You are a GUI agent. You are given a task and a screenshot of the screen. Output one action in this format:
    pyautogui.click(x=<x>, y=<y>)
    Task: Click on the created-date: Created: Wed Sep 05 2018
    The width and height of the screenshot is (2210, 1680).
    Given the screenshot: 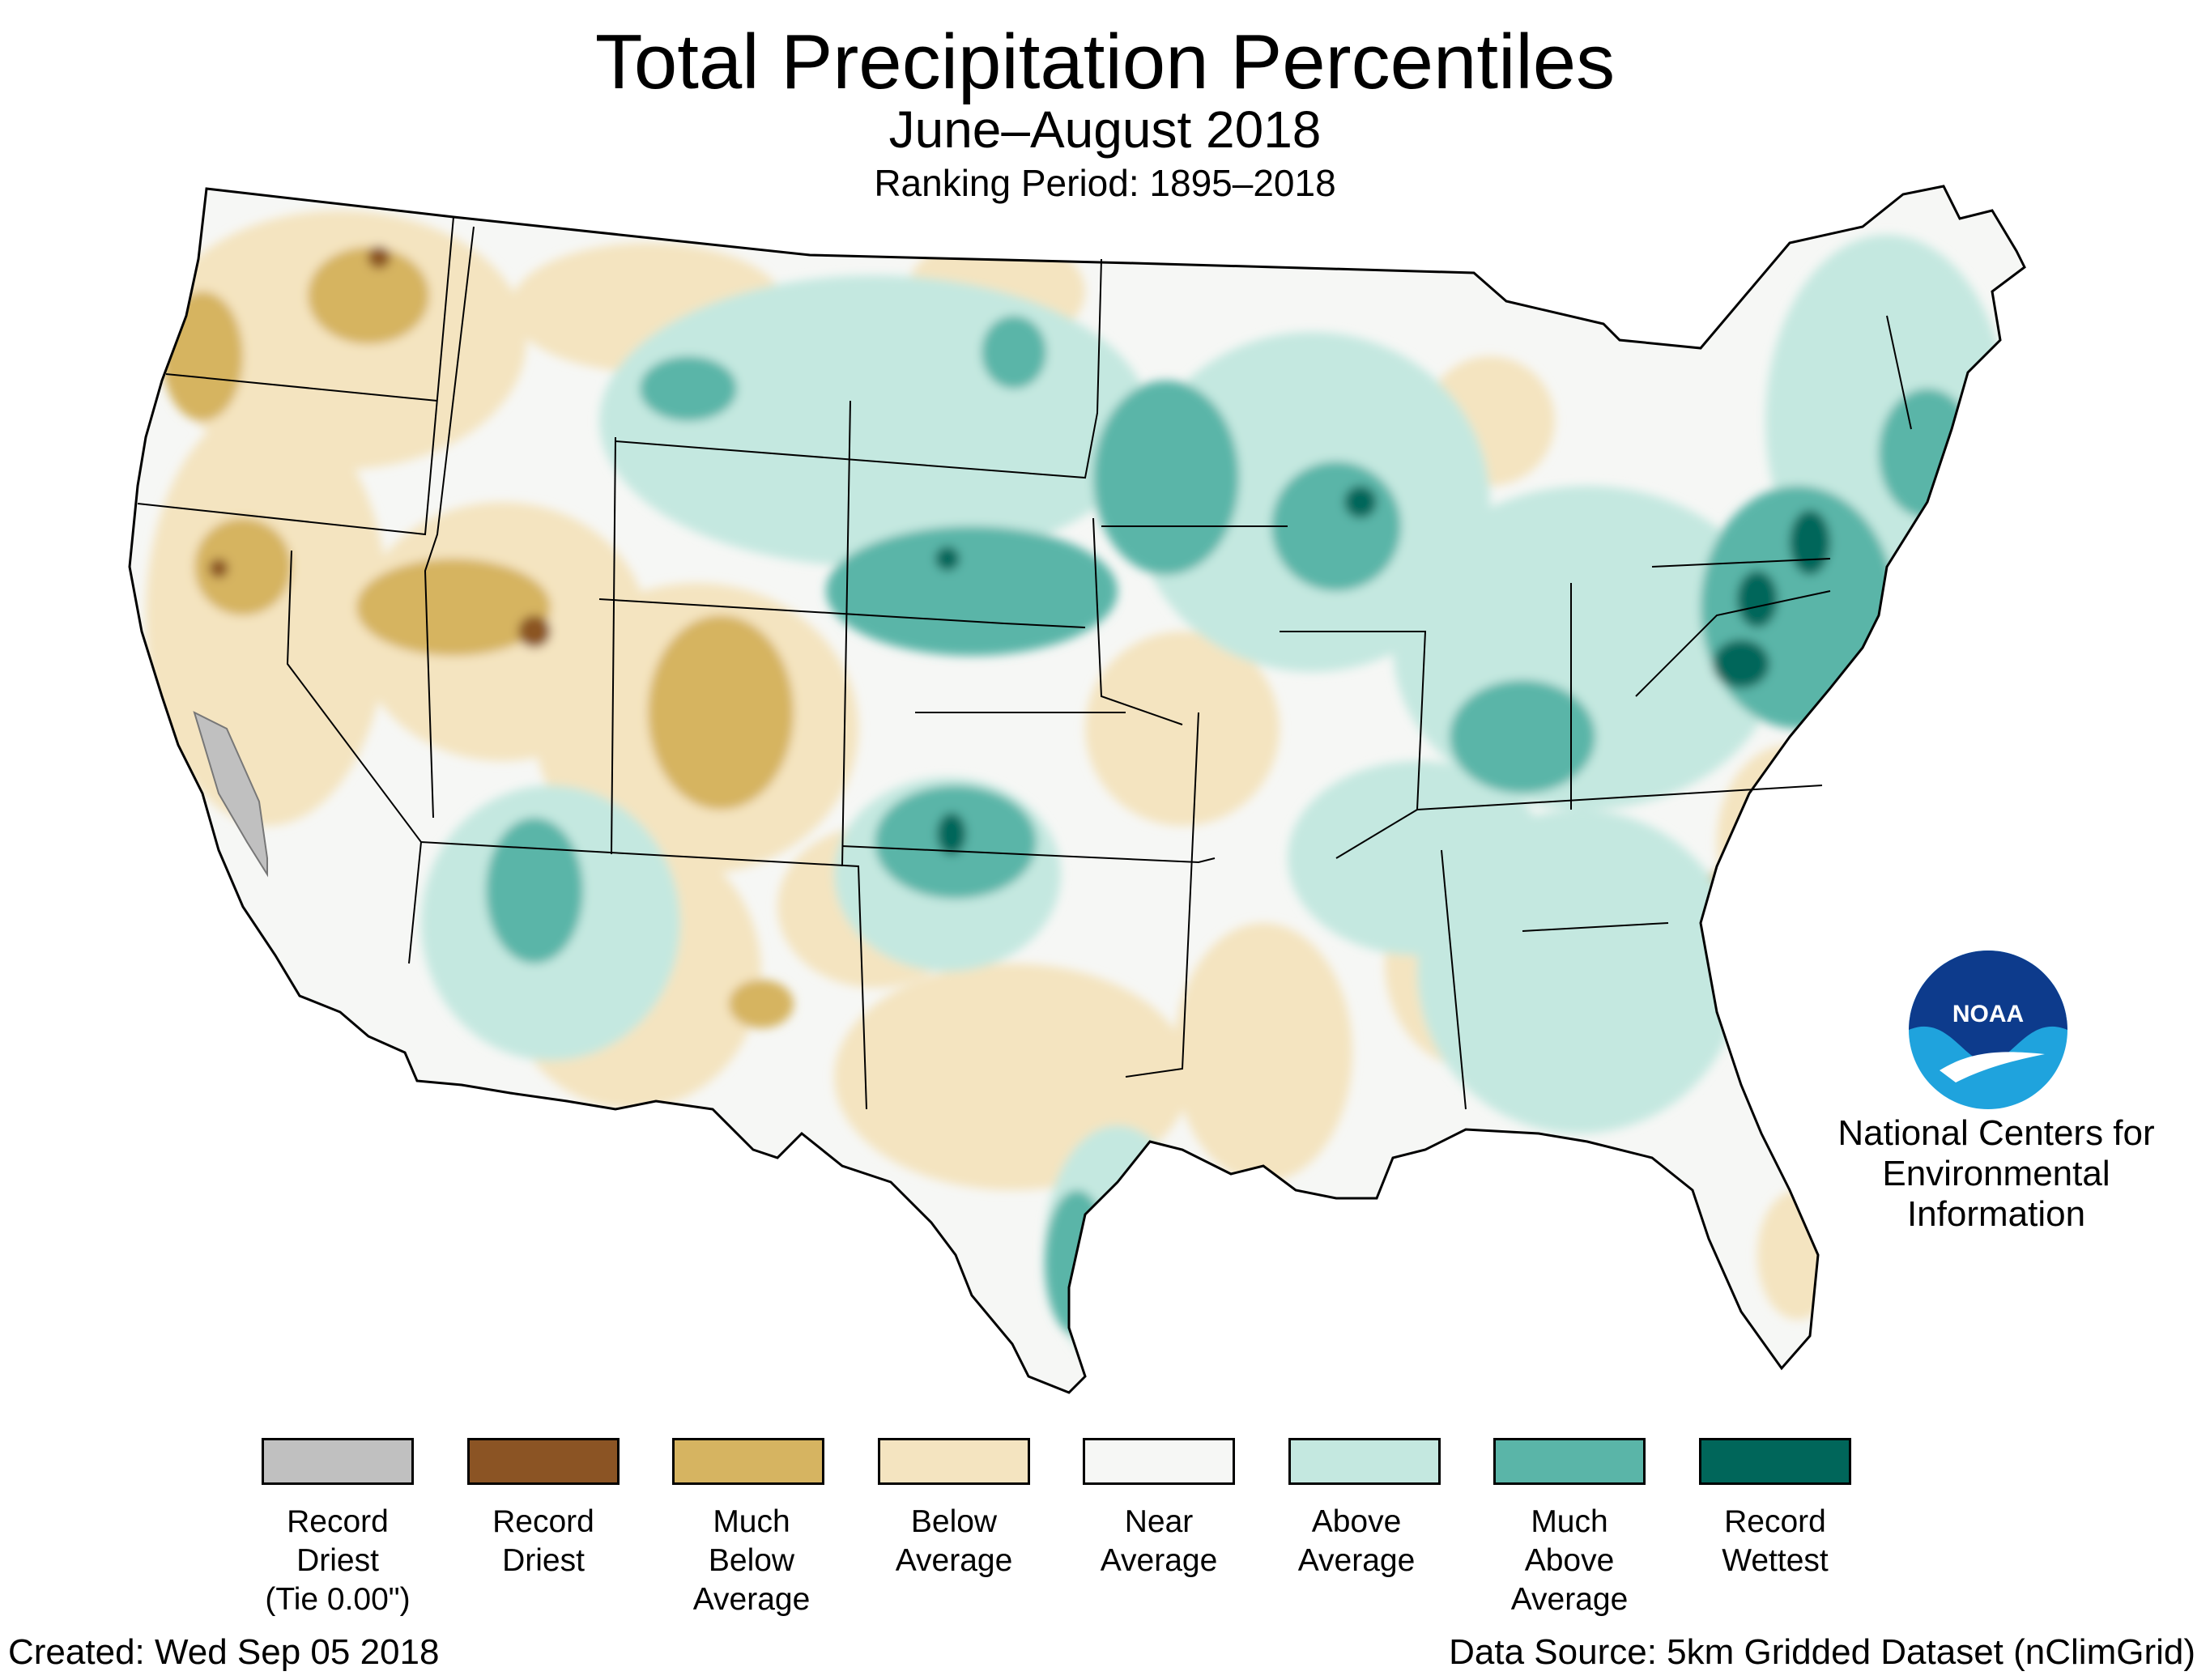 What is the action you would take?
    pyautogui.click(x=224, y=1652)
    